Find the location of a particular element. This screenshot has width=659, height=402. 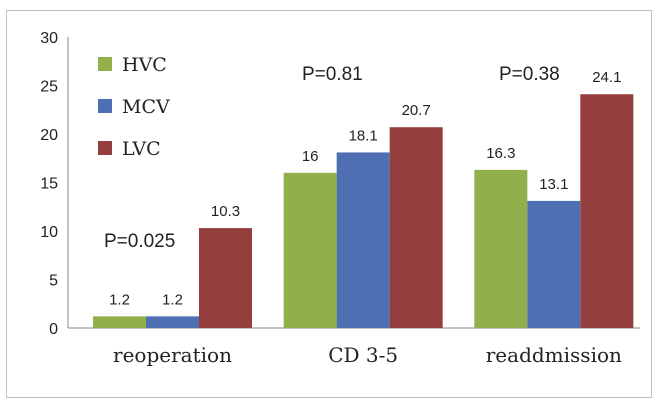

data-label: 16 is located at coordinates (310, 156).